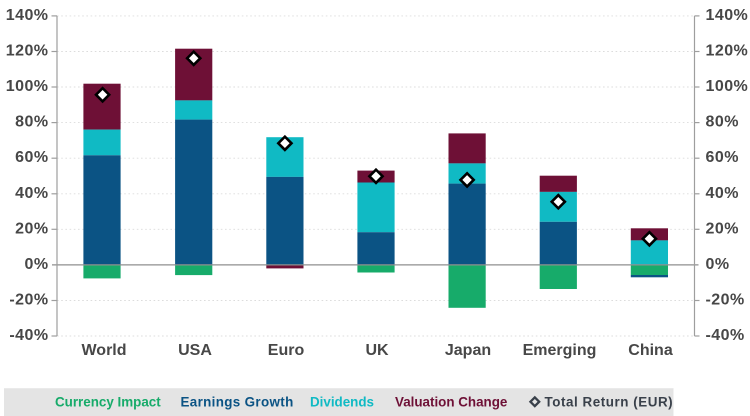 The width and height of the screenshot is (750, 416). I want to click on svg-text: Japan, so click(468, 350).